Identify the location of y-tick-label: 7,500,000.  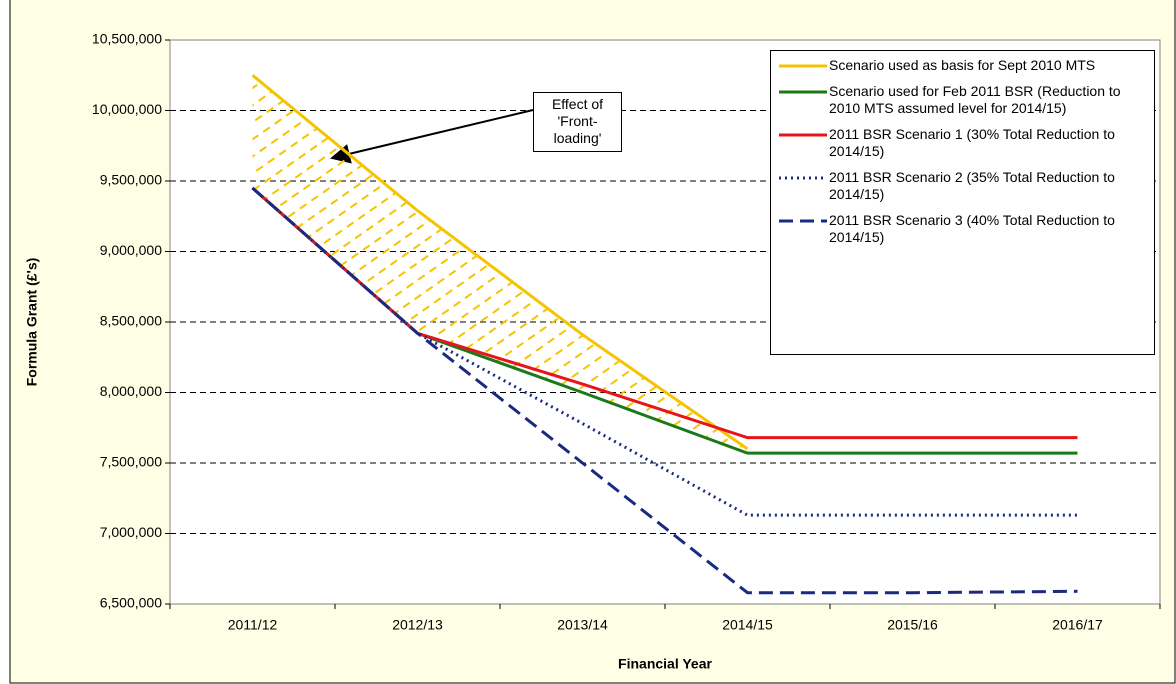
(131, 462).